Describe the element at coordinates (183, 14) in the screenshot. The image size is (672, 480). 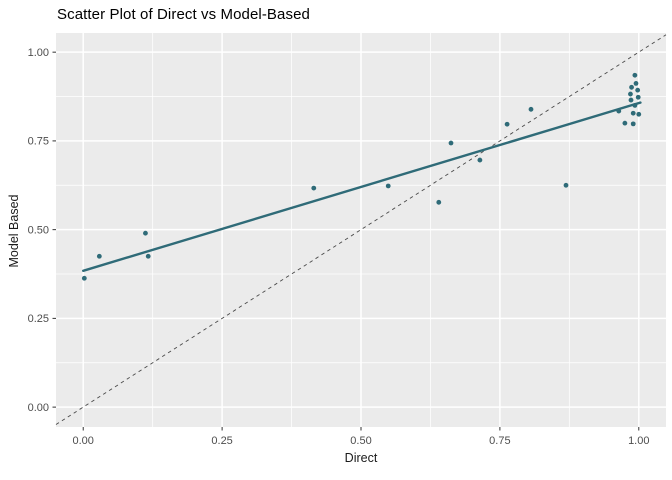
I see `plot-title: Scatter Plot of Direct vs Model-Based` at that location.